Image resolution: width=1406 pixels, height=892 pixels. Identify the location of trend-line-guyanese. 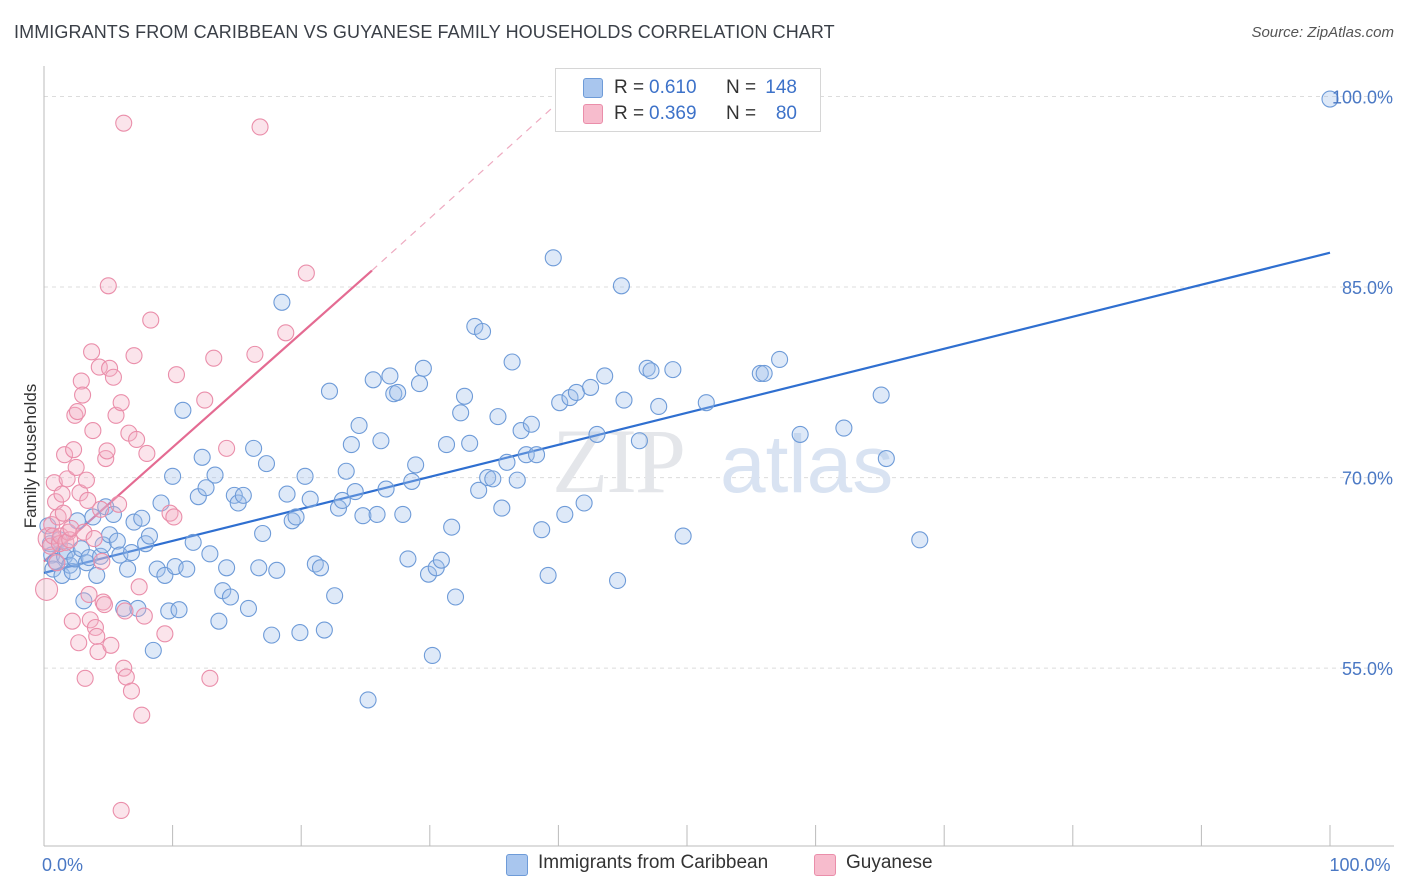
(208, 416).